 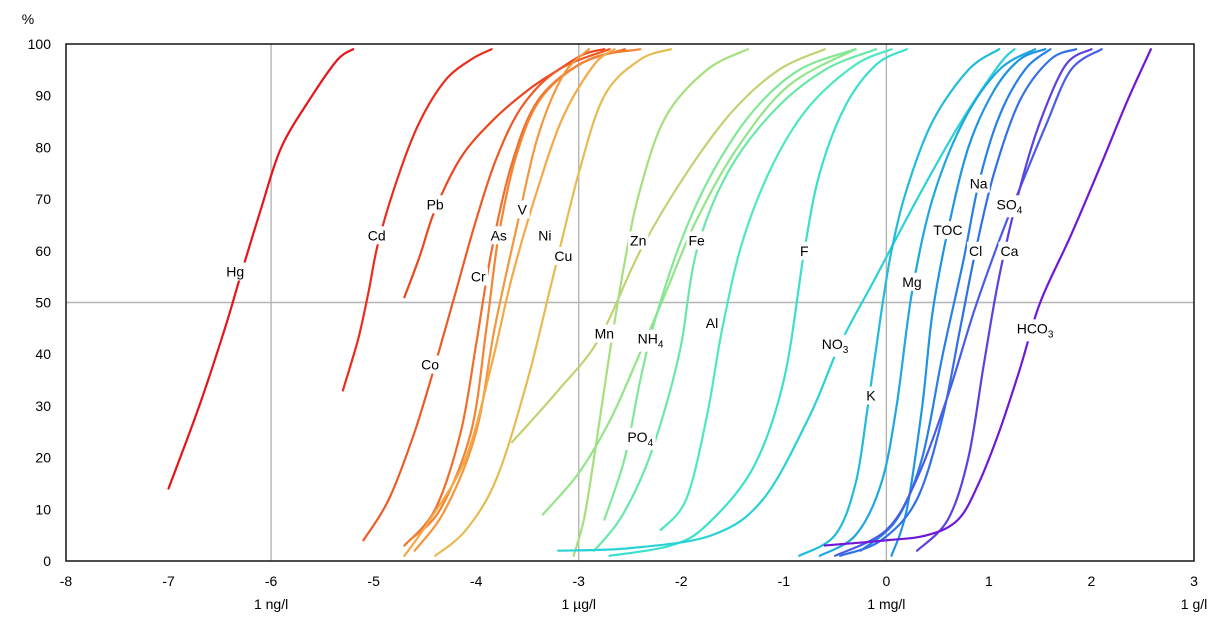 I want to click on series-label-al: Al, so click(x=712, y=323).